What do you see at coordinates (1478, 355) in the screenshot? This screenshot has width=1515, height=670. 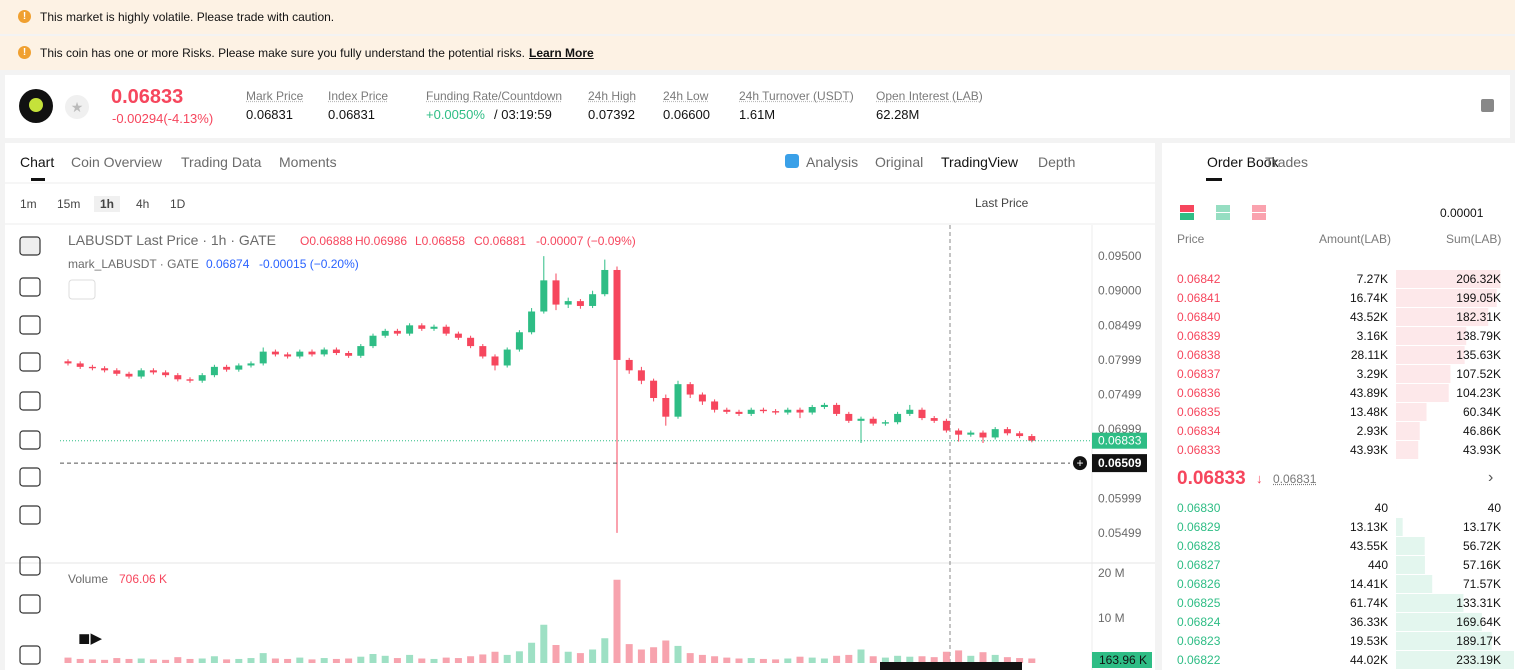 I see `book-sum: 135.63K` at bounding box center [1478, 355].